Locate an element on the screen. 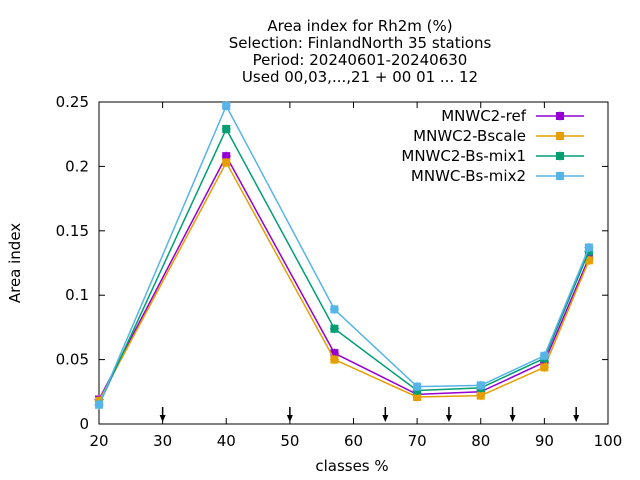 The height and width of the screenshot is (480, 640). x-tick-label: 90 is located at coordinates (544, 441).